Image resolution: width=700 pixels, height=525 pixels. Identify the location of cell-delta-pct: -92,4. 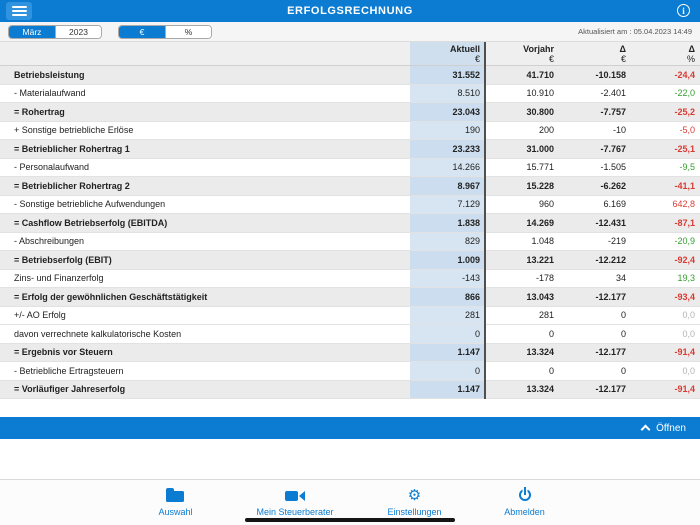
(684, 259).